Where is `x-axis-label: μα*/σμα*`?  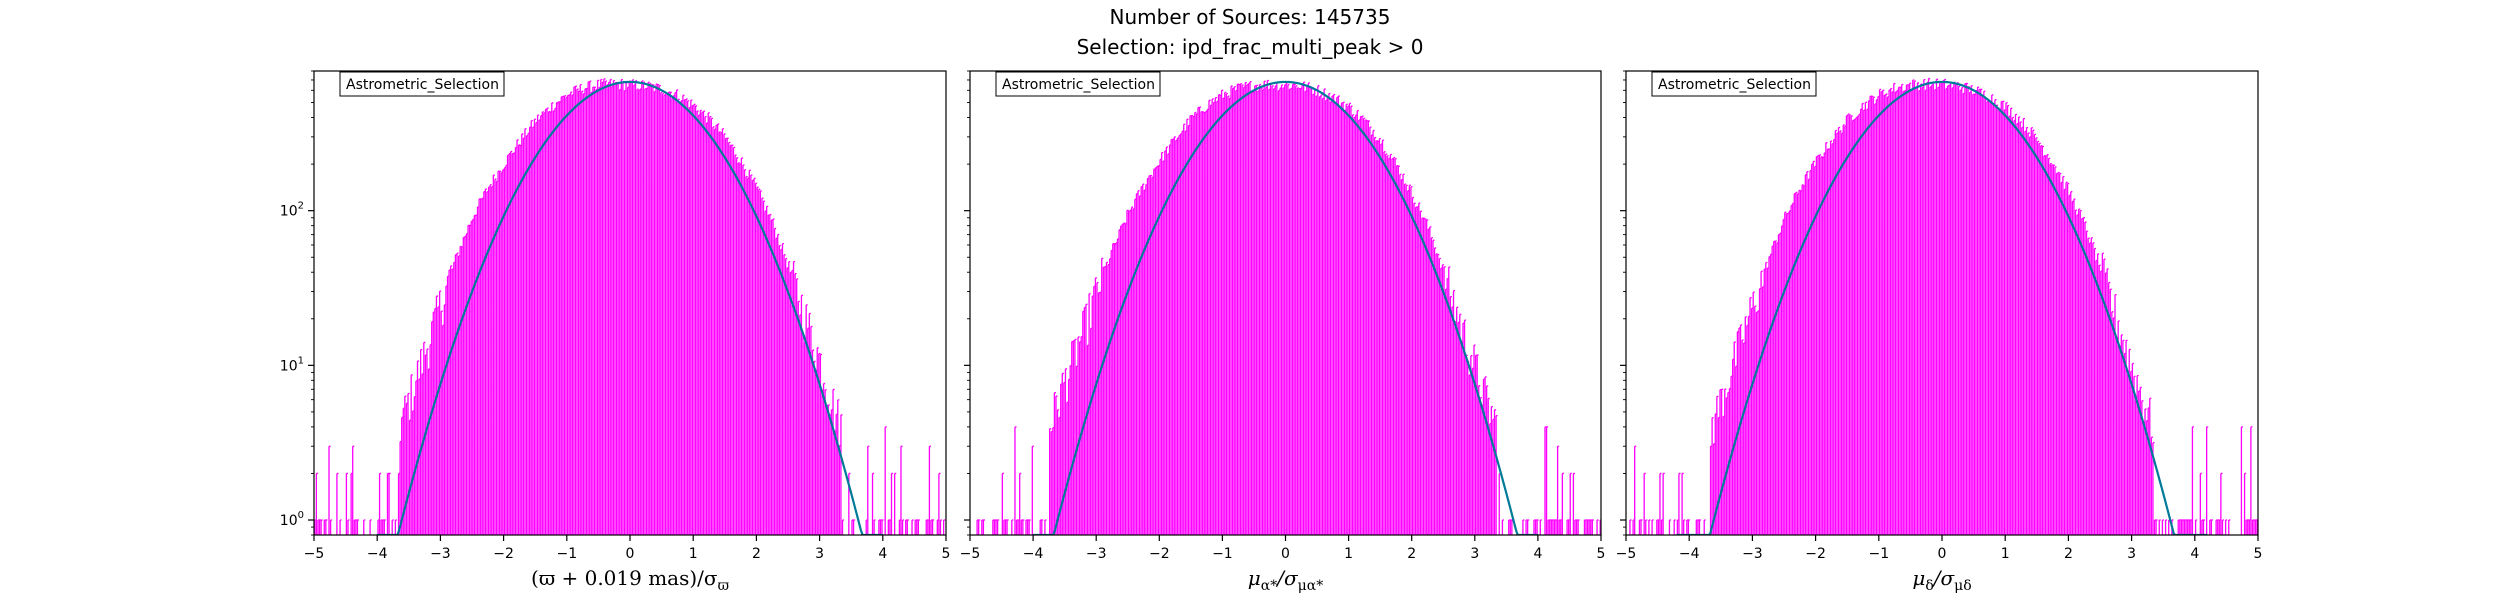
x-axis-label: μα*/σμα* is located at coordinates (1285, 580).